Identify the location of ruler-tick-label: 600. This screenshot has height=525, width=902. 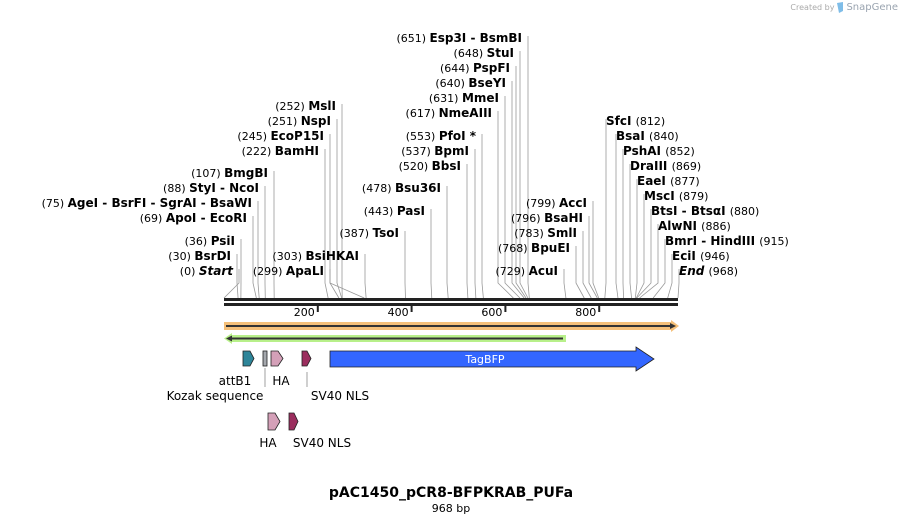
(491, 312).